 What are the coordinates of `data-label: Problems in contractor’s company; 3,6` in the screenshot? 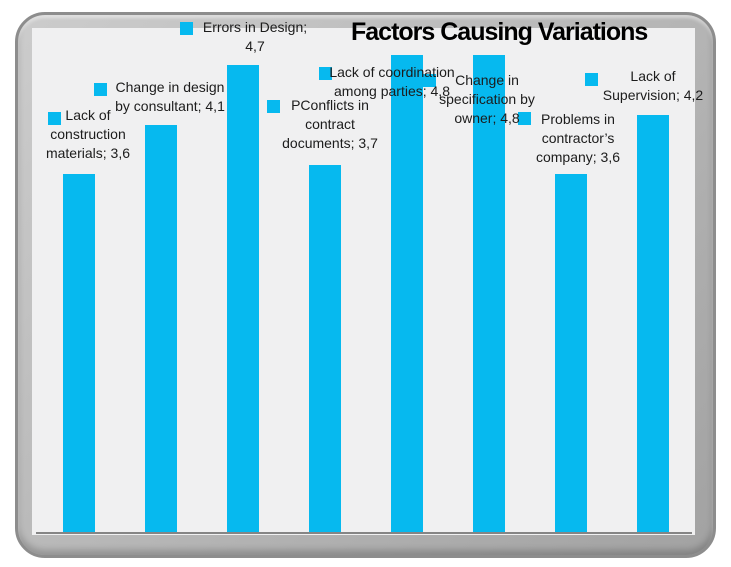 It's located at (578, 138).